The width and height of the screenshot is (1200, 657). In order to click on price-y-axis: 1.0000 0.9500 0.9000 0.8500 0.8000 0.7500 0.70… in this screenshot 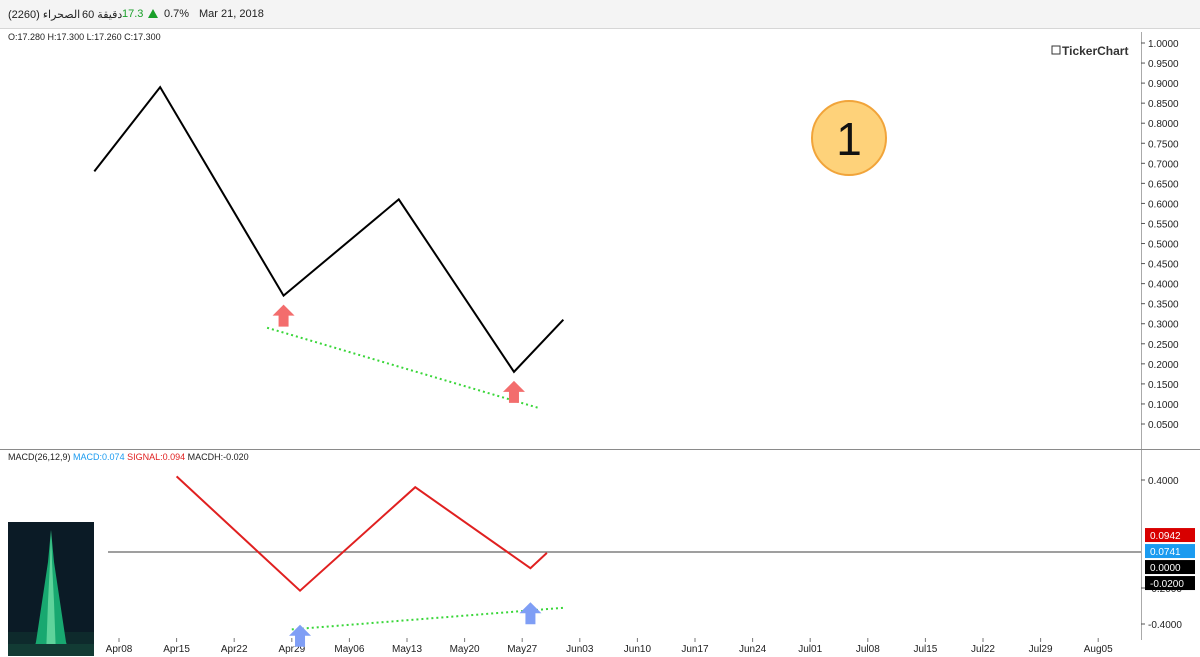, I will do `click(1160, 235)`.